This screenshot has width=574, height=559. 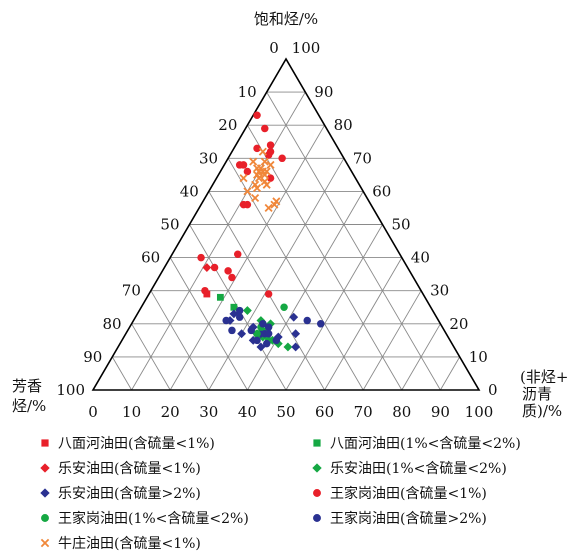 I want to click on legend-label: 乐安油田(1%<含硫量<2%), so click(x=418, y=469).